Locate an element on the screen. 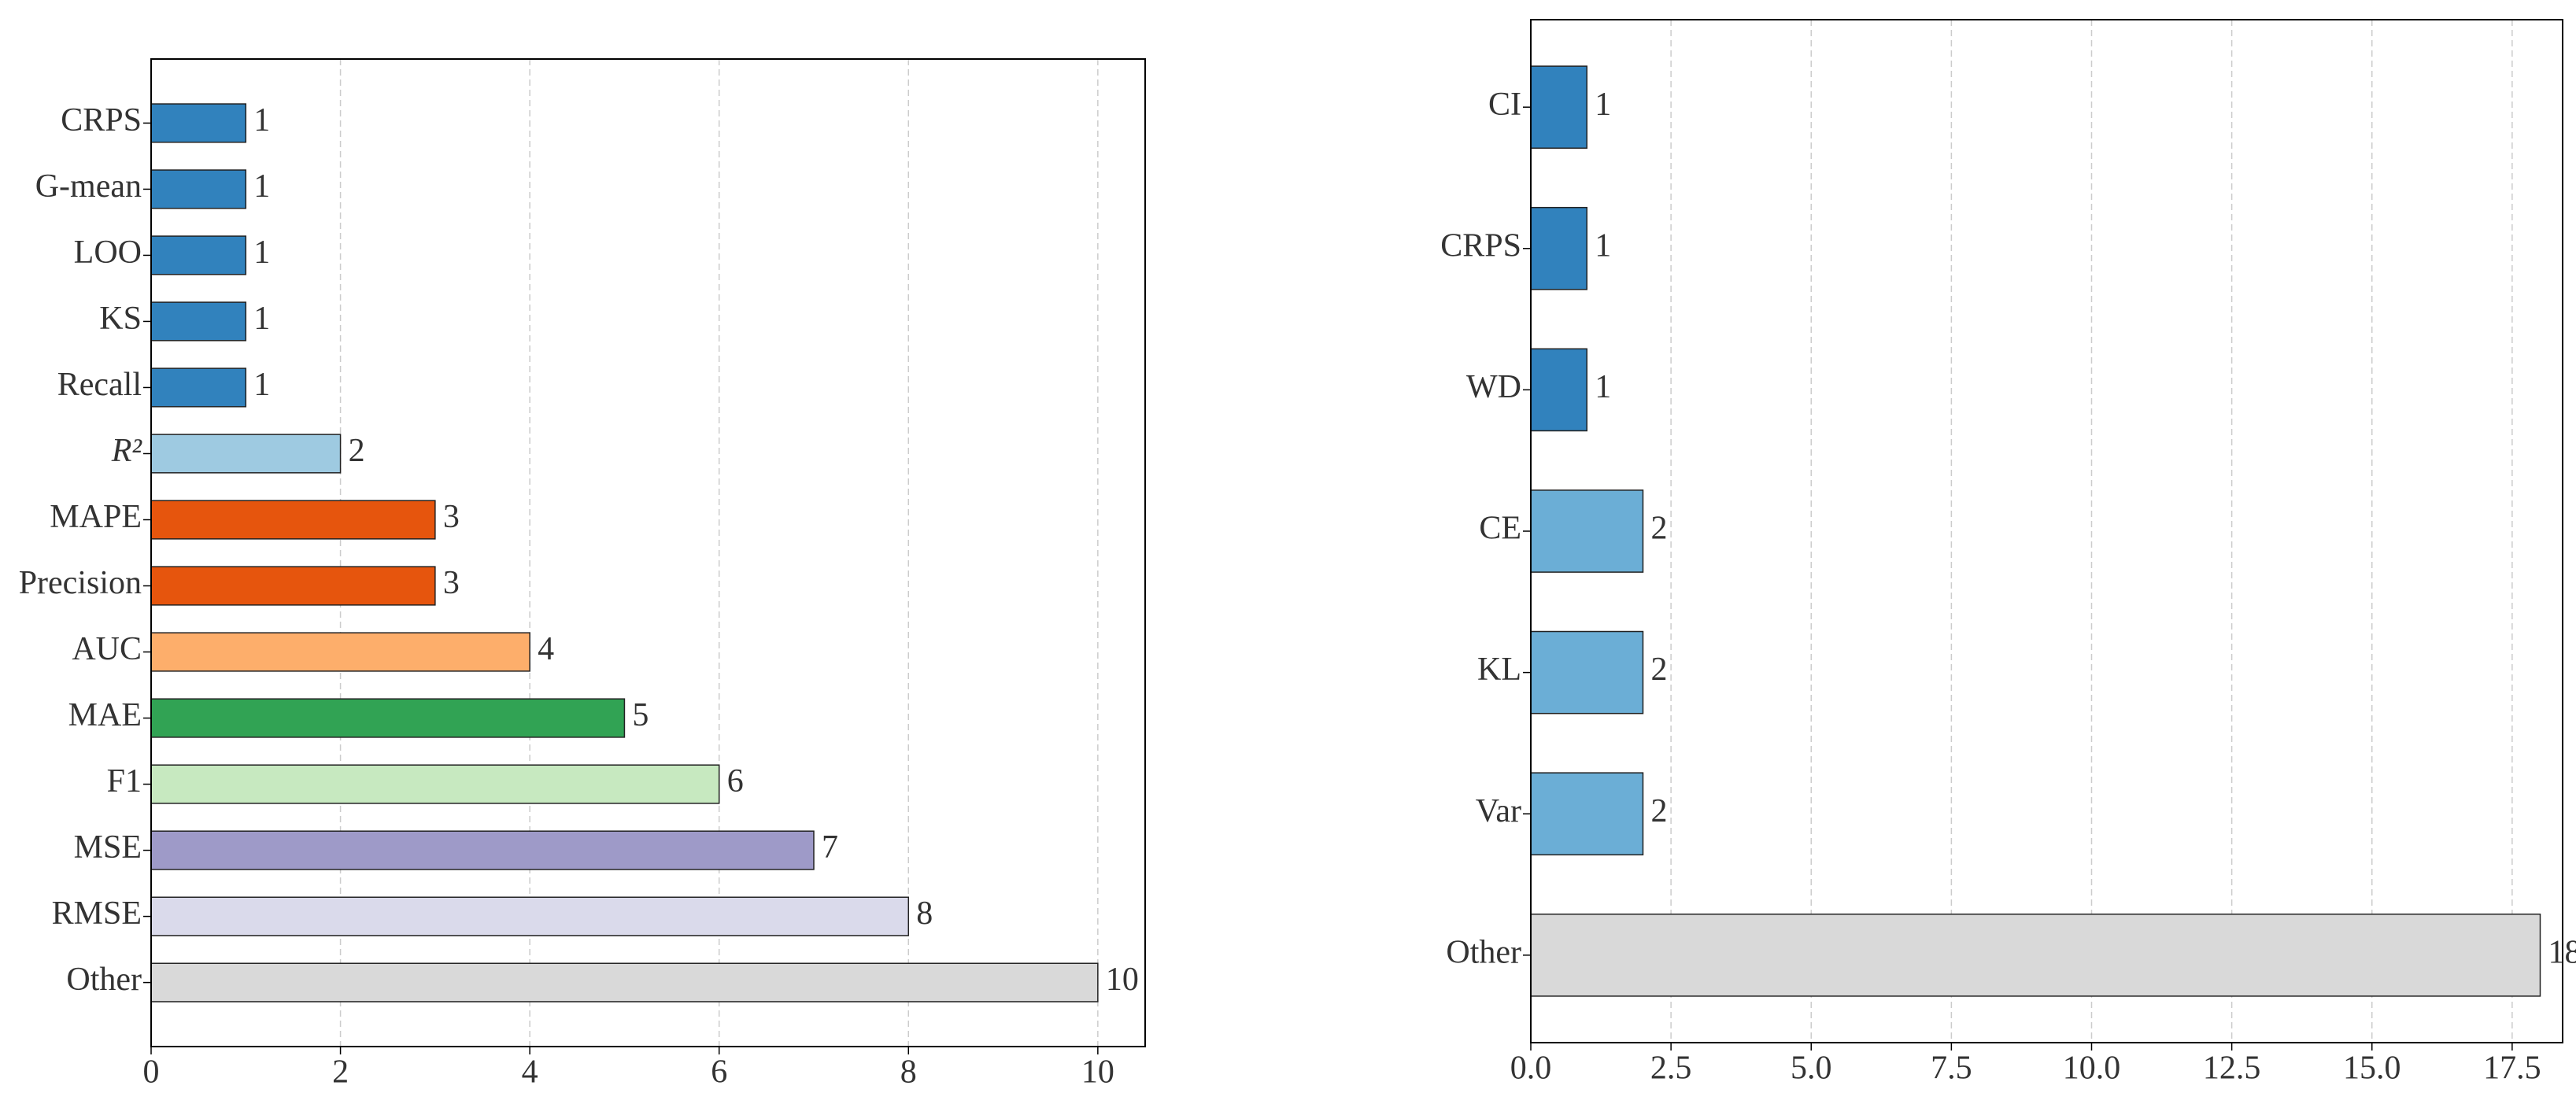 This screenshot has width=2576, height=1093. value-label: 8 is located at coordinates (924, 913).